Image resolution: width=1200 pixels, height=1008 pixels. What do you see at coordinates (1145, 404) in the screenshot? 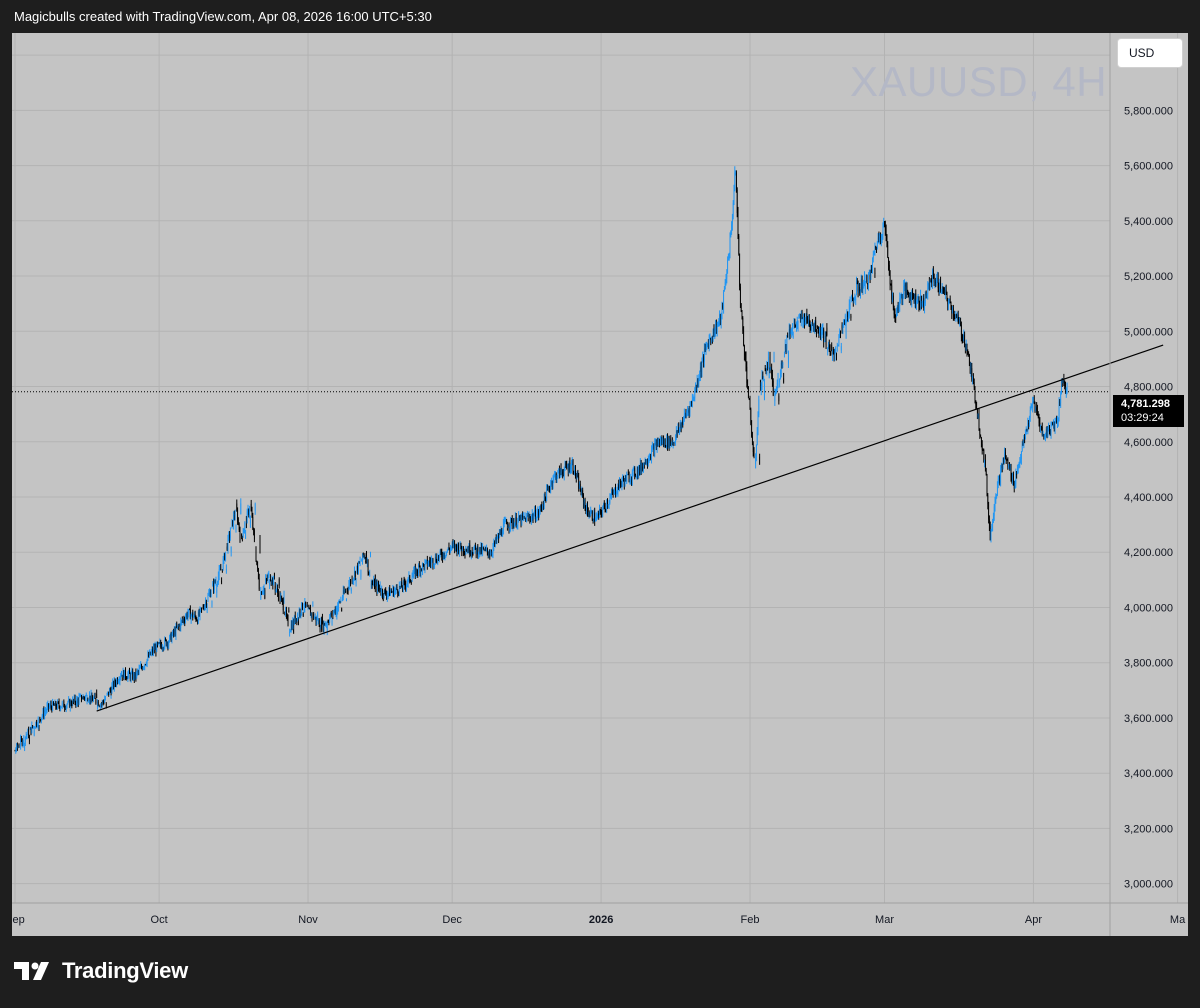
I see `last-price-value: 4,781.298` at bounding box center [1145, 404].